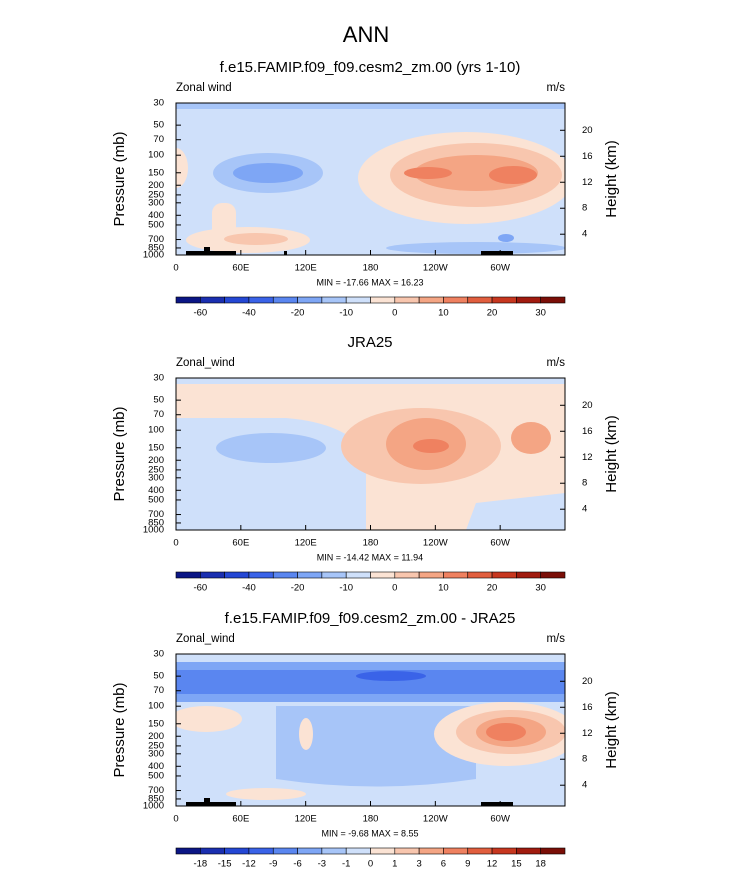  I want to click on left-label: Zonal wind, so click(204, 88).